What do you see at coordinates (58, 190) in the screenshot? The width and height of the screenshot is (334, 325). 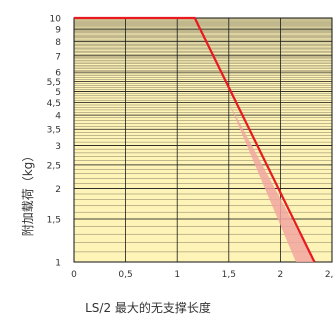 I see `y-tick-label: 2` at bounding box center [58, 190].